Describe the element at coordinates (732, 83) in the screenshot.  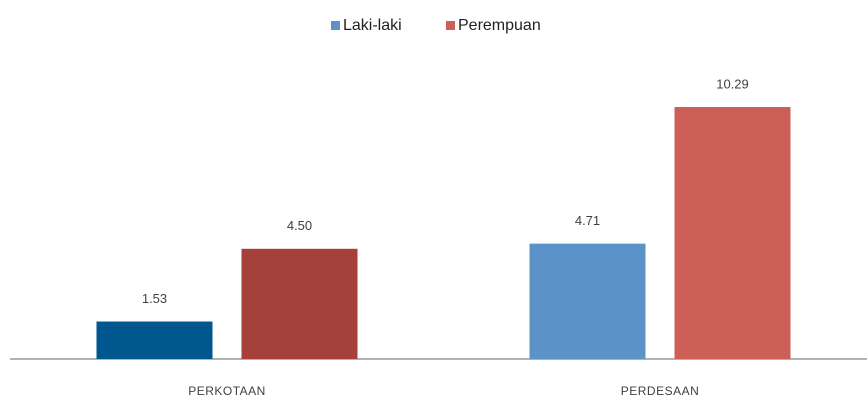
I see `data-label: 10.29` at that location.